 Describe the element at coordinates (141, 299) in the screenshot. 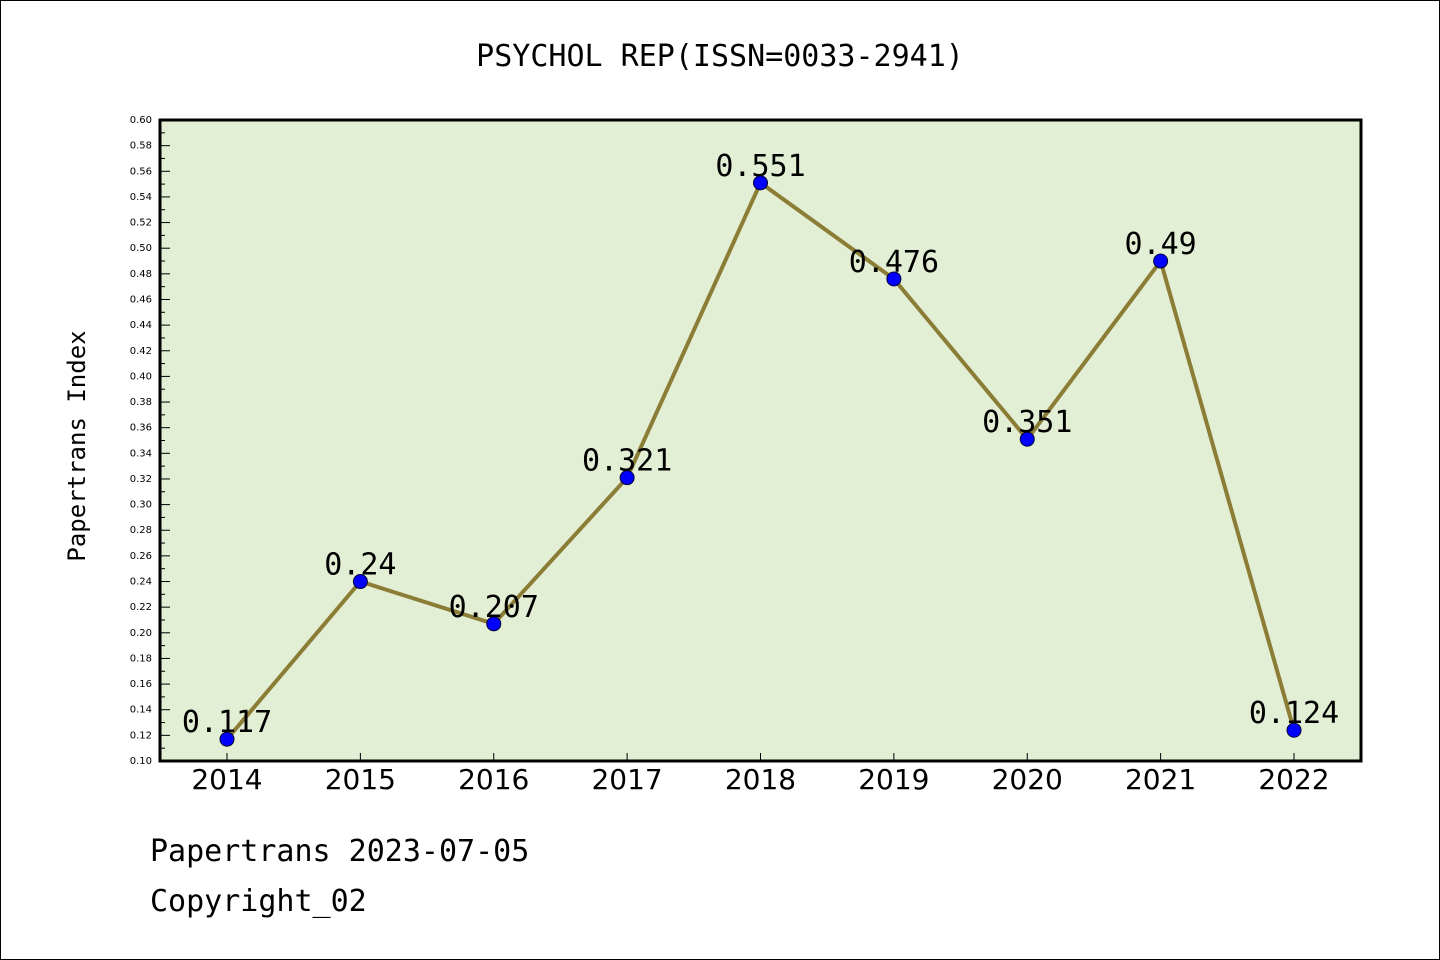

I see `y-tick-label: 0.46` at that location.